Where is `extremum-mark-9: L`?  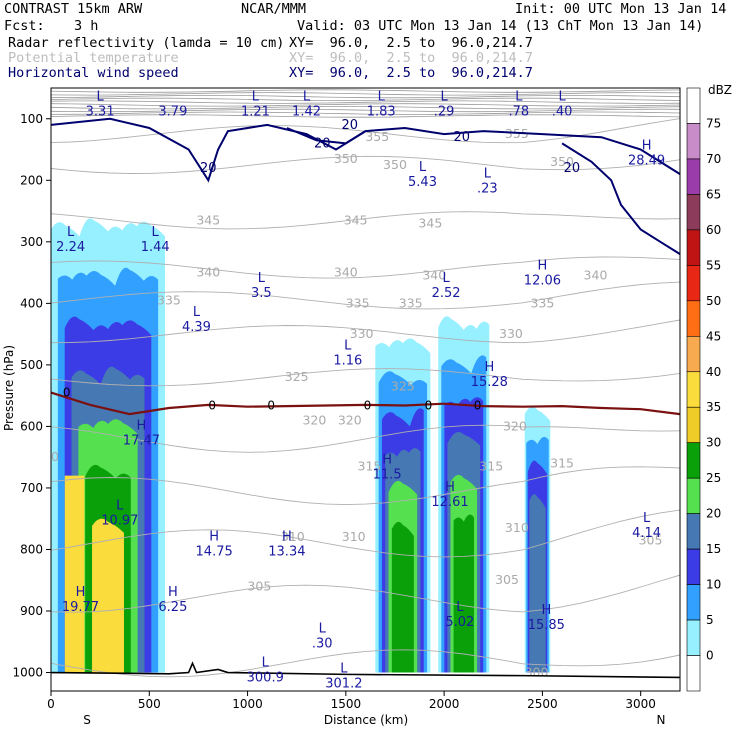
extremum-mark-9: L is located at coordinates (423, 167).